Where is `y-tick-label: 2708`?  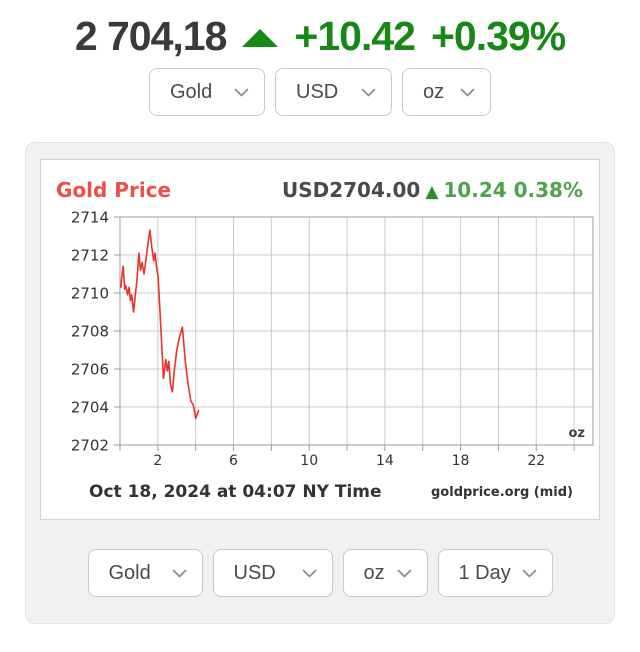
y-tick-label: 2708 is located at coordinates (90, 331).